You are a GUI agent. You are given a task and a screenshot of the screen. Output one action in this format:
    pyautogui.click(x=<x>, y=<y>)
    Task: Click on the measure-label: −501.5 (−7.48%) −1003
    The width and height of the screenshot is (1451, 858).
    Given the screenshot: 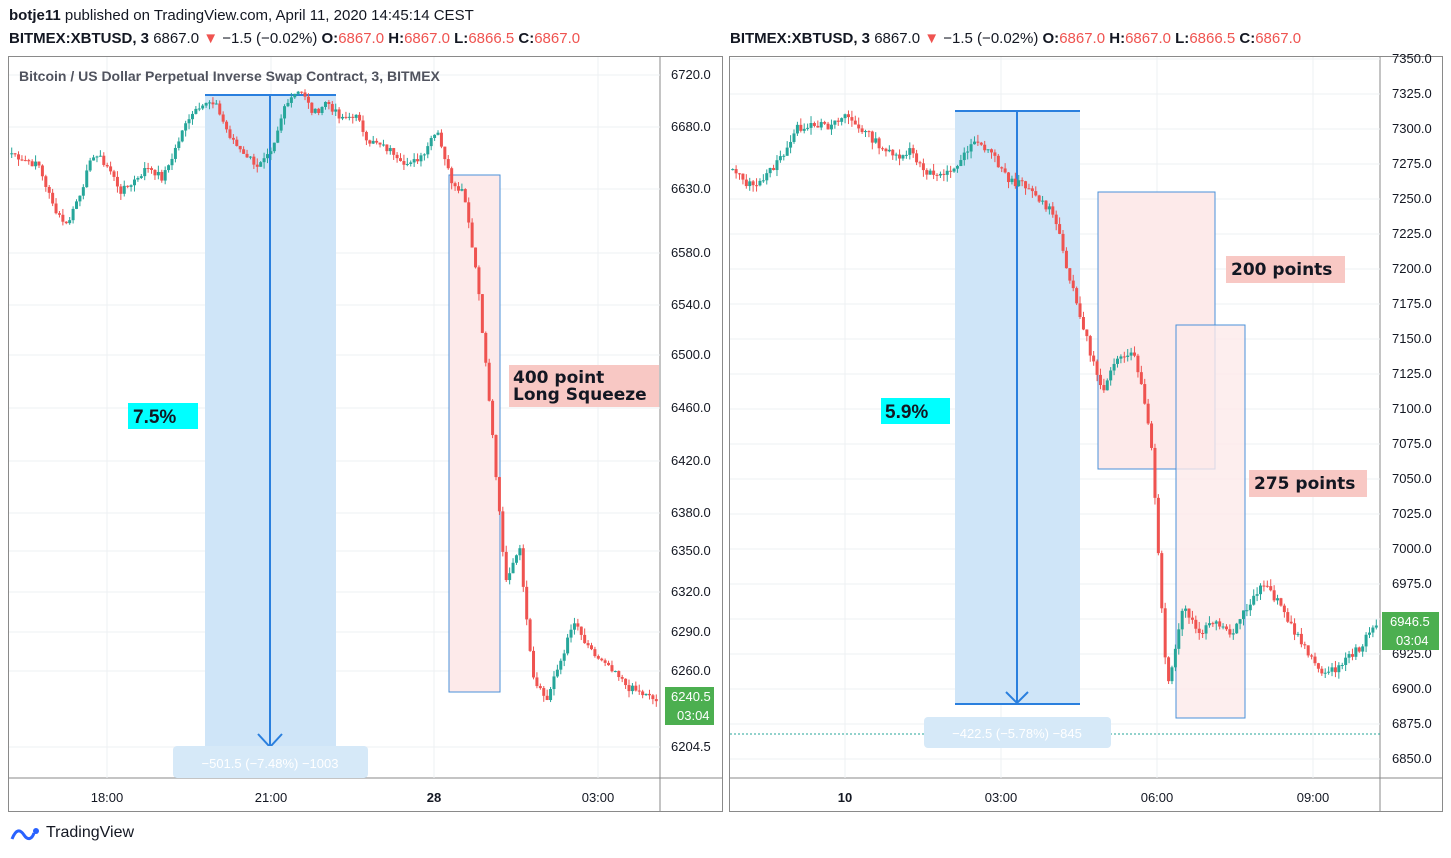 What is the action you would take?
    pyautogui.click(x=270, y=763)
    